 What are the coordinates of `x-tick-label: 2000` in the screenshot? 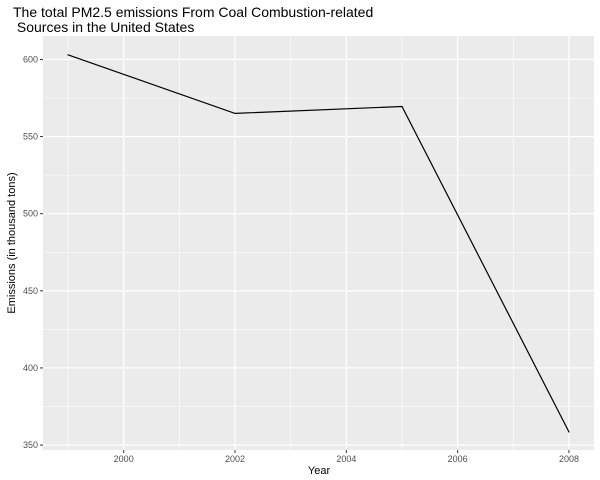 It's located at (124, 459).